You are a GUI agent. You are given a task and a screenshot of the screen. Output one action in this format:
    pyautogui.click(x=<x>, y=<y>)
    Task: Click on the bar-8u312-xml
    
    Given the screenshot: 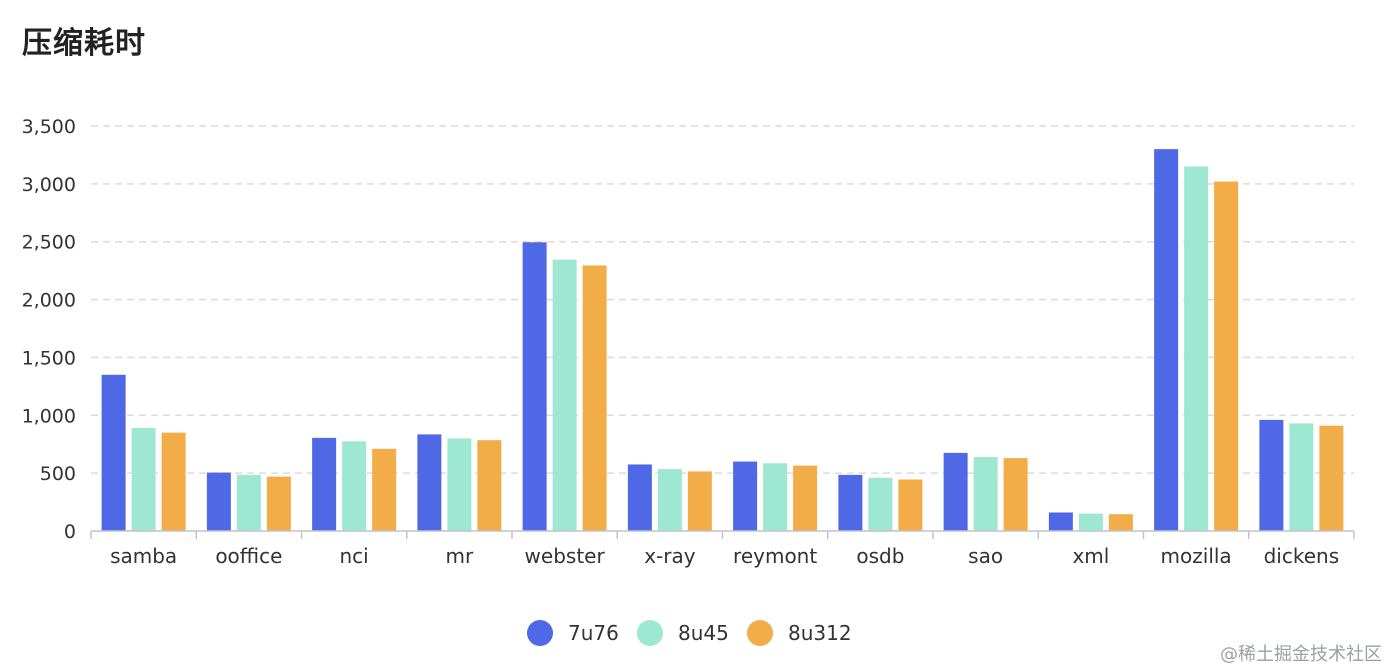 What is the action you would take?
    pyautogui.click(x=1120, y=522)
    